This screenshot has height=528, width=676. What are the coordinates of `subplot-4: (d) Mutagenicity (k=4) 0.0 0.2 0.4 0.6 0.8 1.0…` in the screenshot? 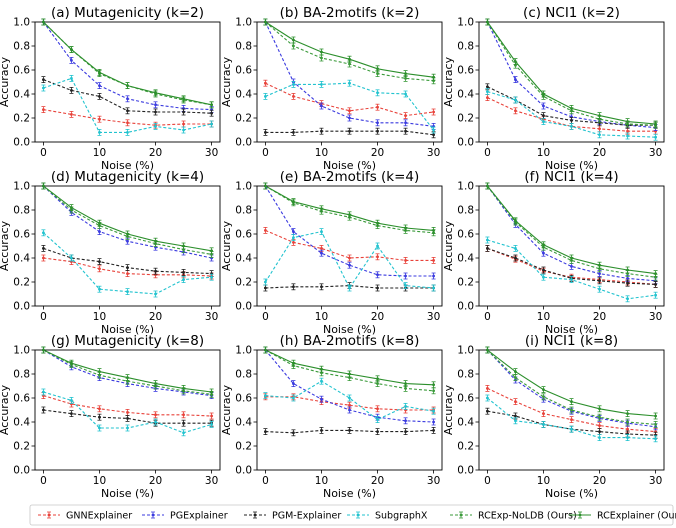 It's located at (110, 252).